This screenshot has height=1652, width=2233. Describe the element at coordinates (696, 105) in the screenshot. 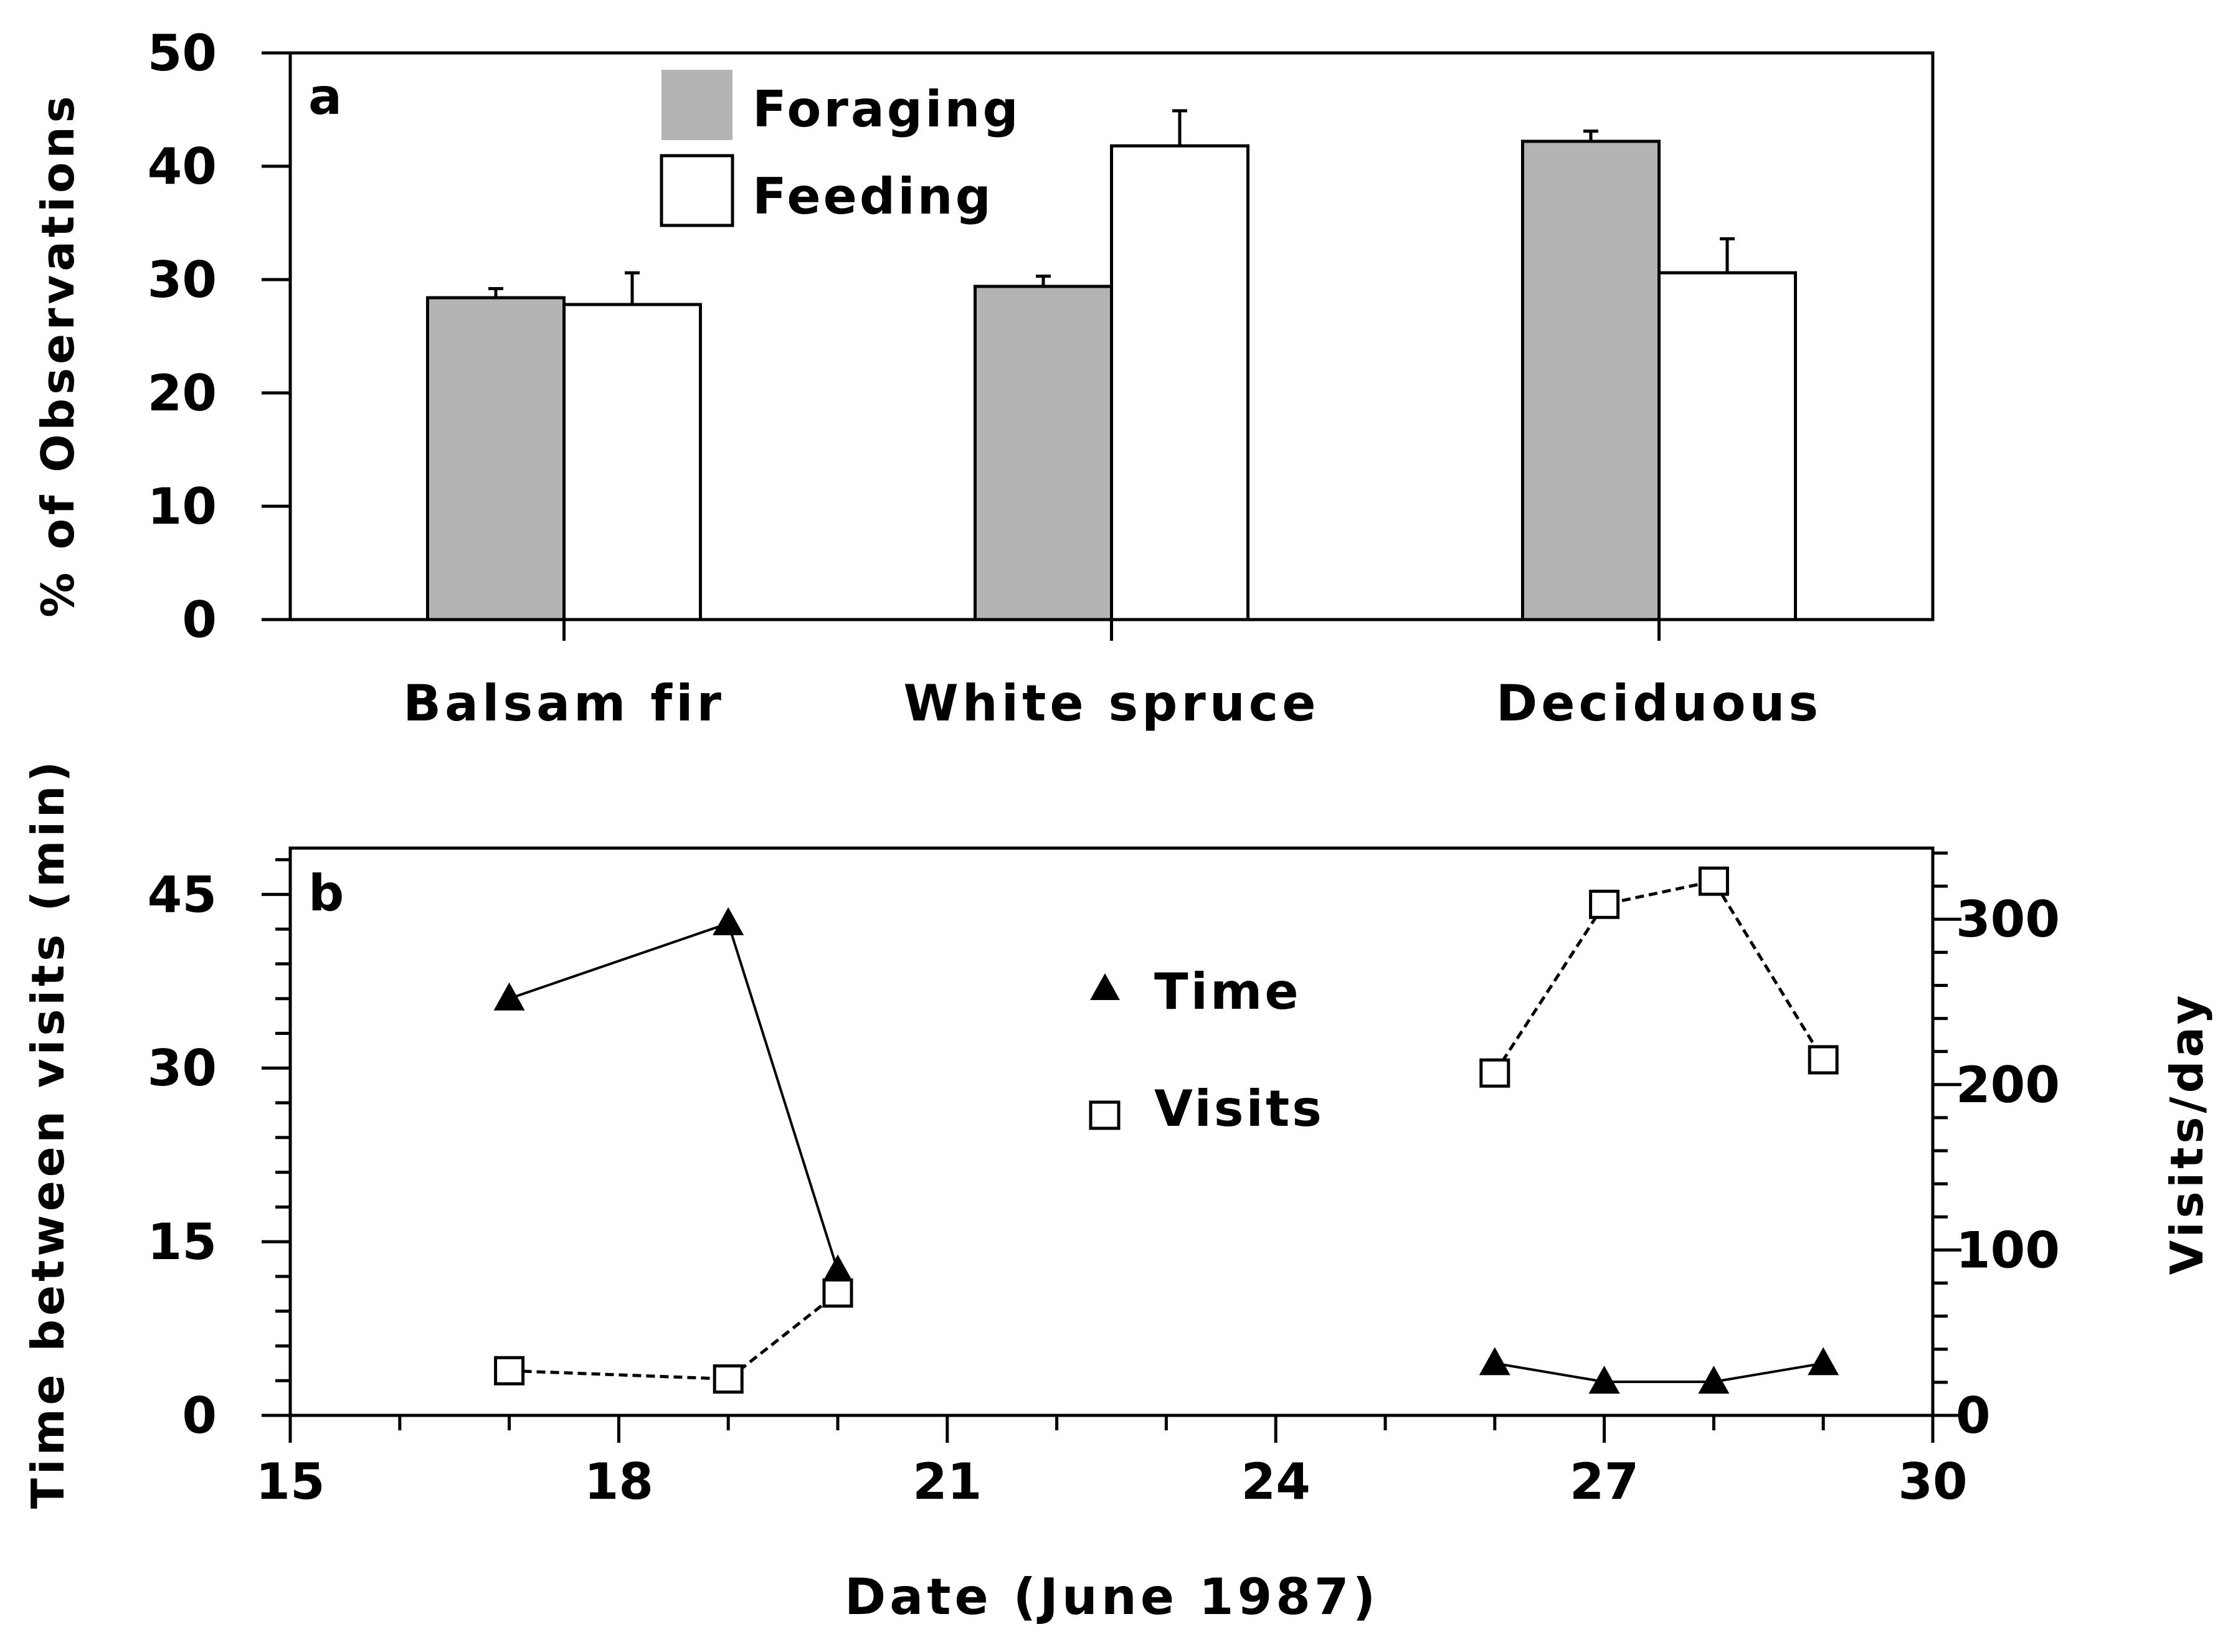

I see `legend-foraging-swatch` at that location.